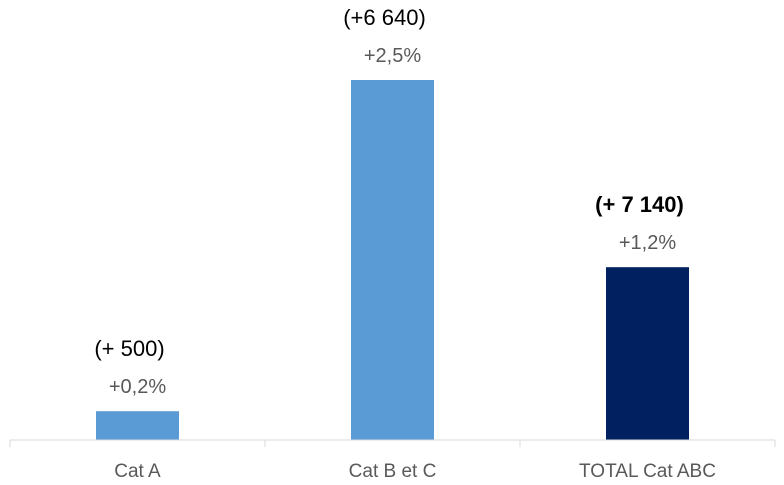 The width and height of the screenshot is (784, 485). I want to click on pct-label-cat-b-et-c: +2,5%, so click(392, 56).